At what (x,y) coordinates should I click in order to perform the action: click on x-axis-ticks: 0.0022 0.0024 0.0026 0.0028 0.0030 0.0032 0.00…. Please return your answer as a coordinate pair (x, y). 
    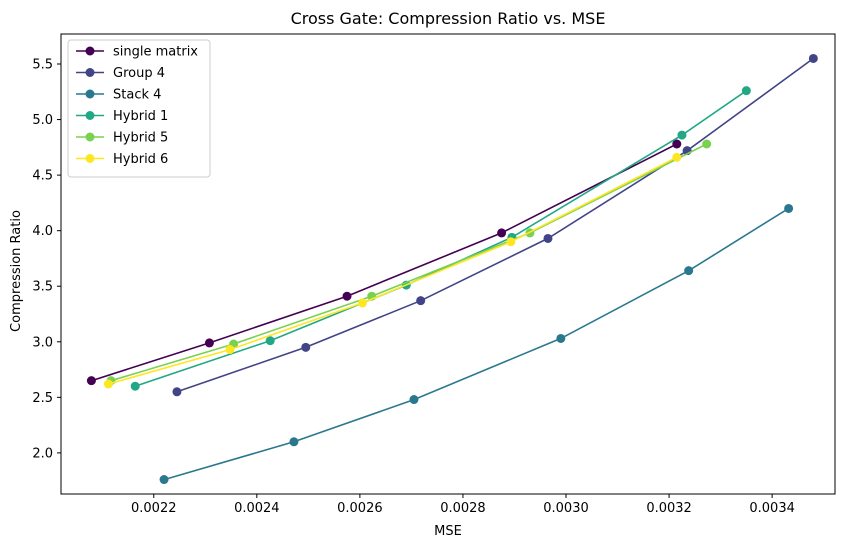
    Looking at the image, I should click on (463, 505).